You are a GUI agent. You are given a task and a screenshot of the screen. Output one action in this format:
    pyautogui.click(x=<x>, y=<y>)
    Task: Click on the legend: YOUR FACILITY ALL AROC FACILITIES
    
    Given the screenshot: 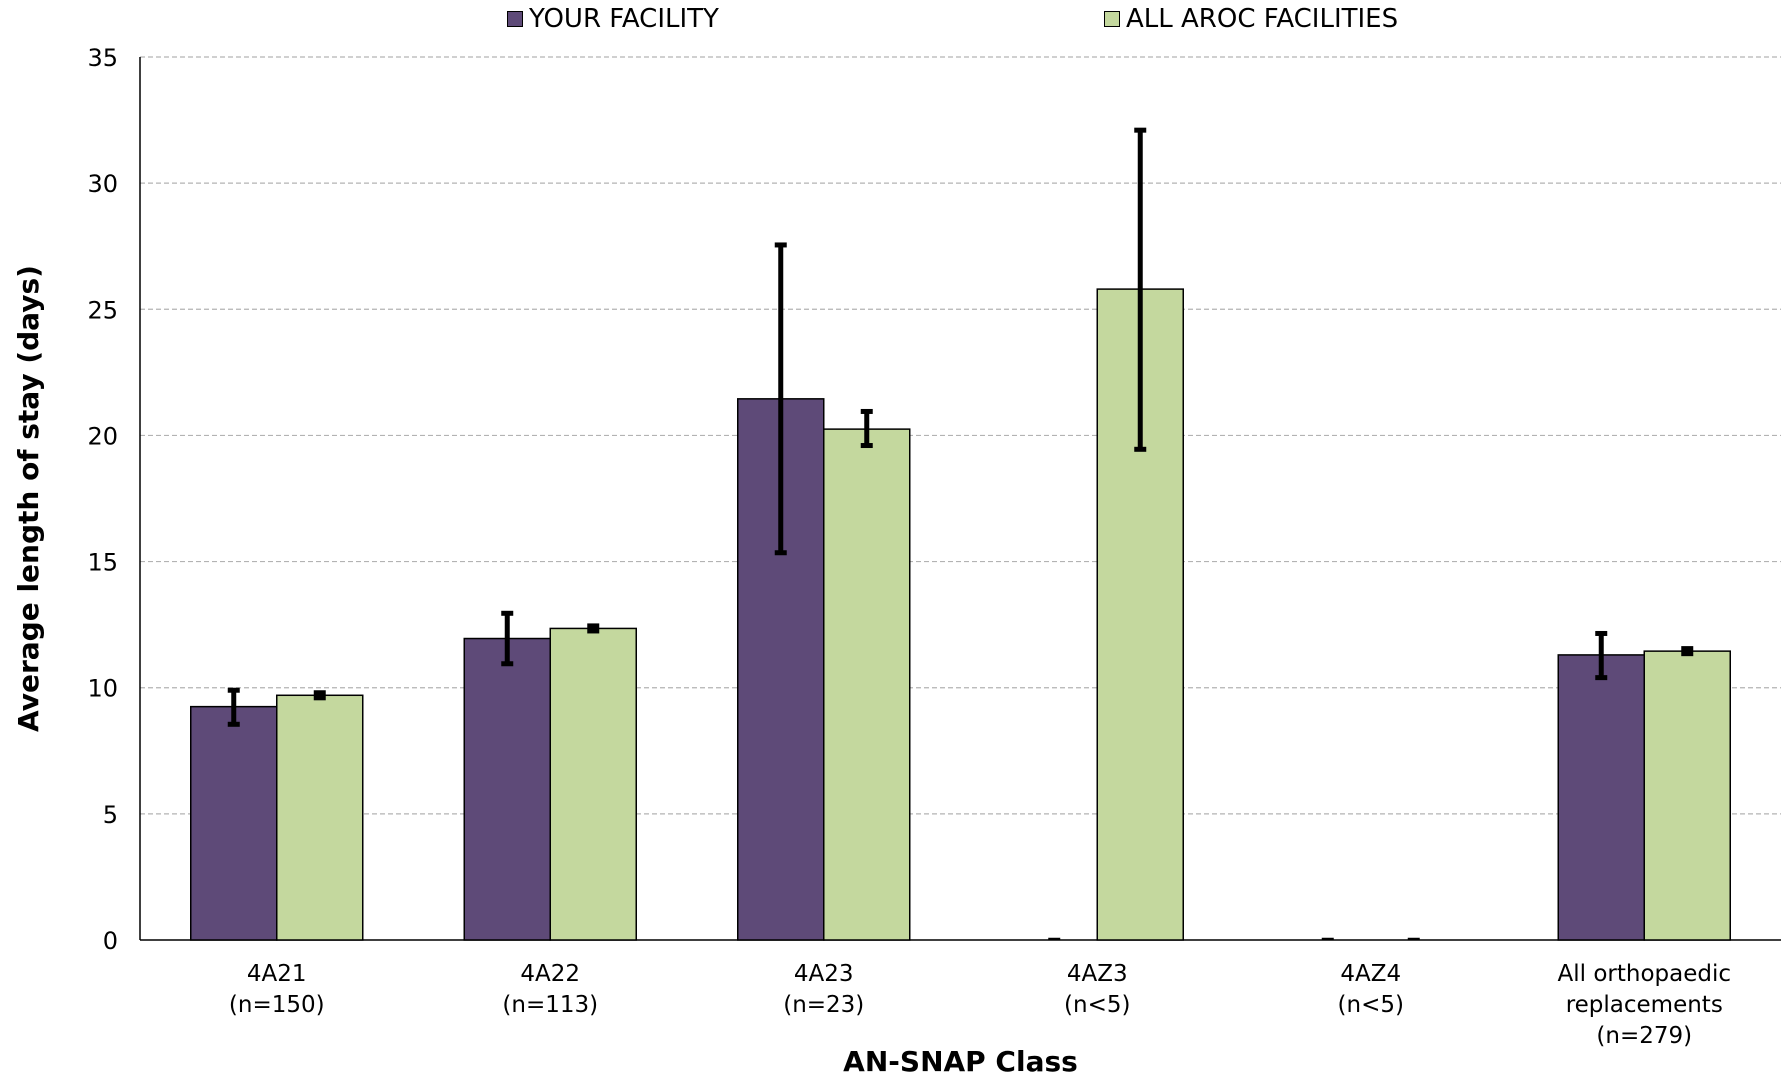 What is the action you would take?
    pyautogui.click(x=893, y=21)
    